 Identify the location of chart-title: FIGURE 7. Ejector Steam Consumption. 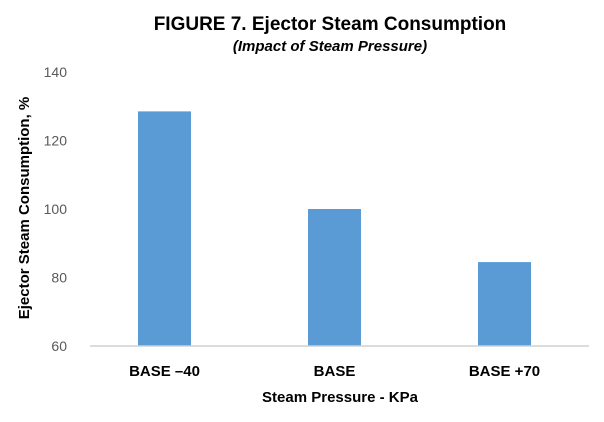
(330, 24).